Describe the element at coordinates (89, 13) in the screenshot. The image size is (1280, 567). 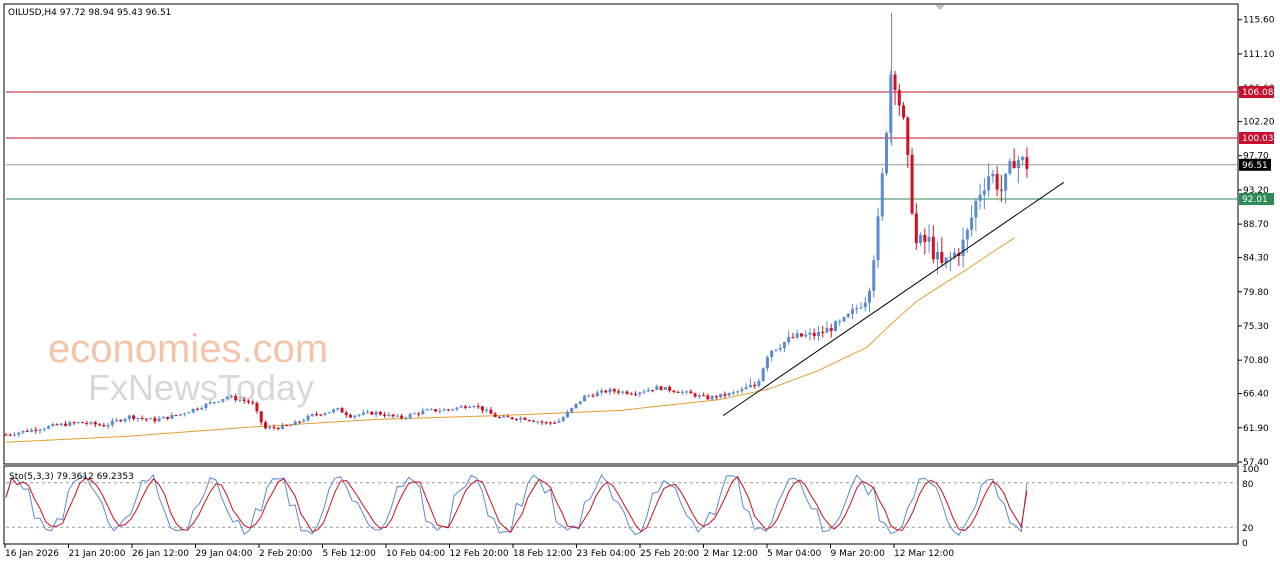
I see `symbol-info: OILUSD,H4 97.72 98.94 95.43 96.51` at that location.